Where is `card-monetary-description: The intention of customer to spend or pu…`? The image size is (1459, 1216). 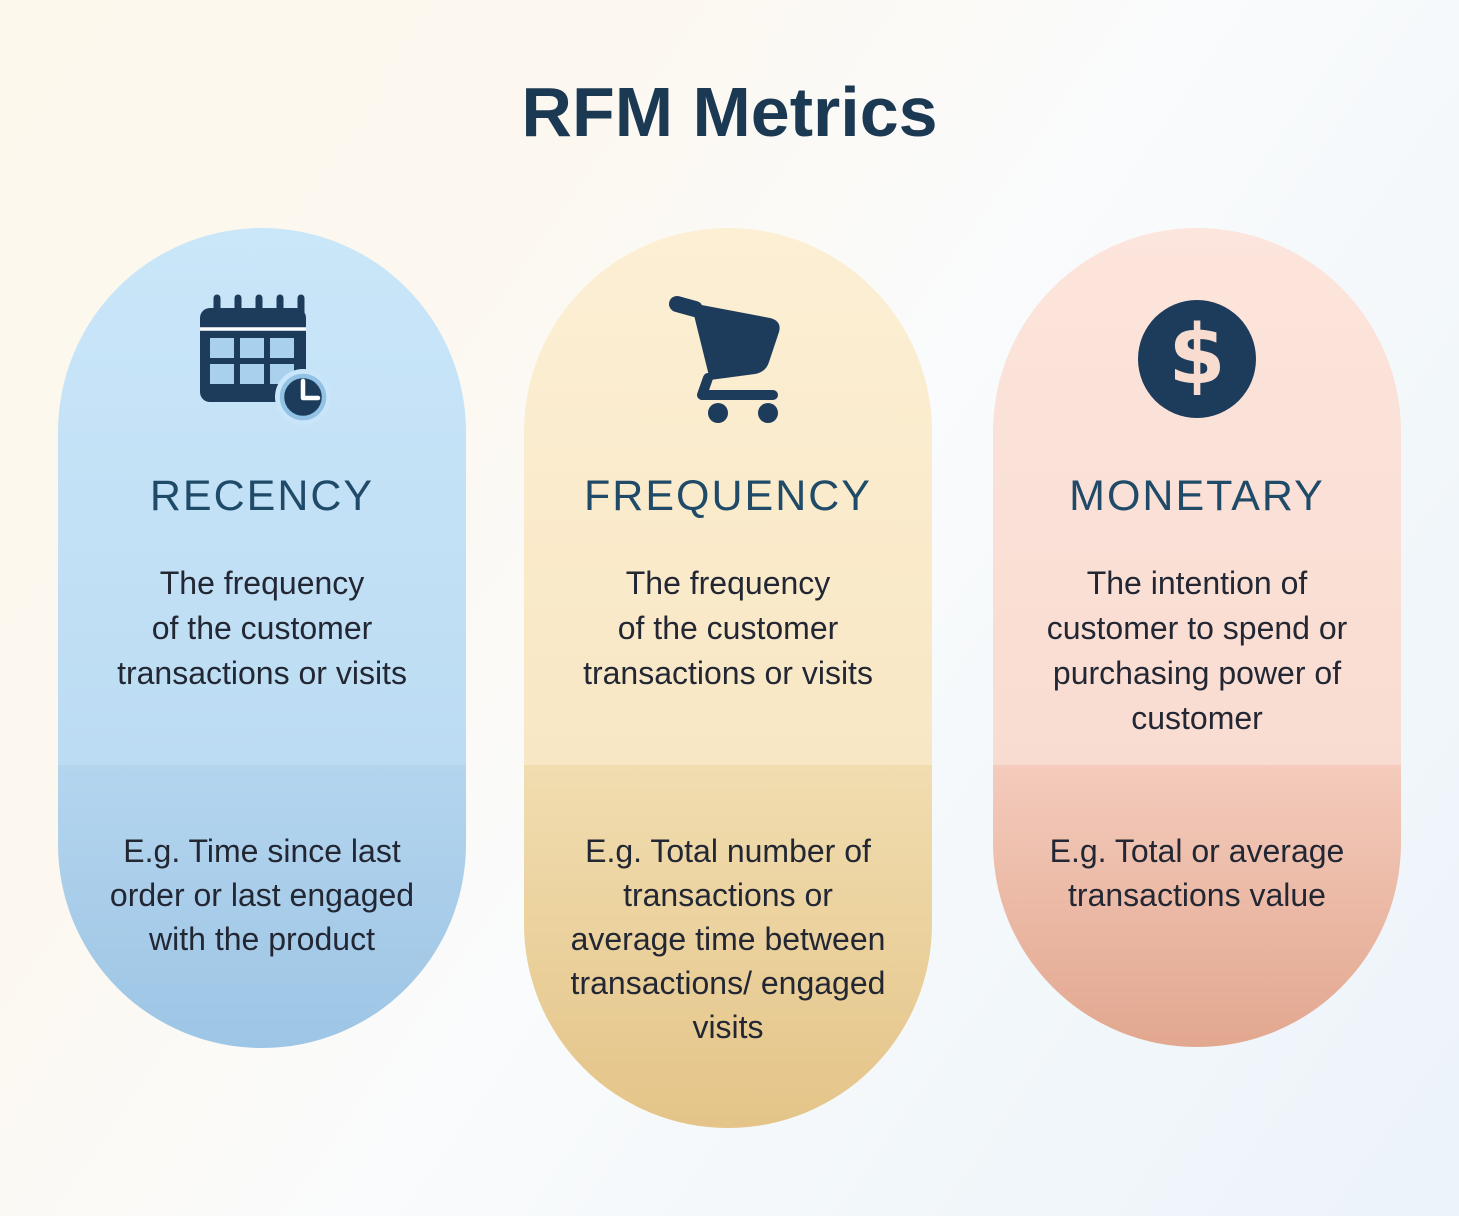 card-monetary-description: The intention of customer to spend or pu… is located at coordinates (1197, 650).